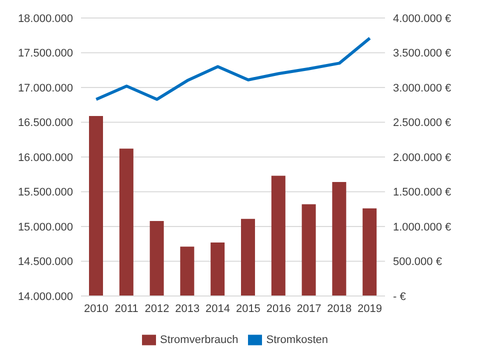  What do you see at coordinates (422, 88) in the screenshot?
I see `y2-tick-label: 3.000.000 €` at bounding box center [422, 88].